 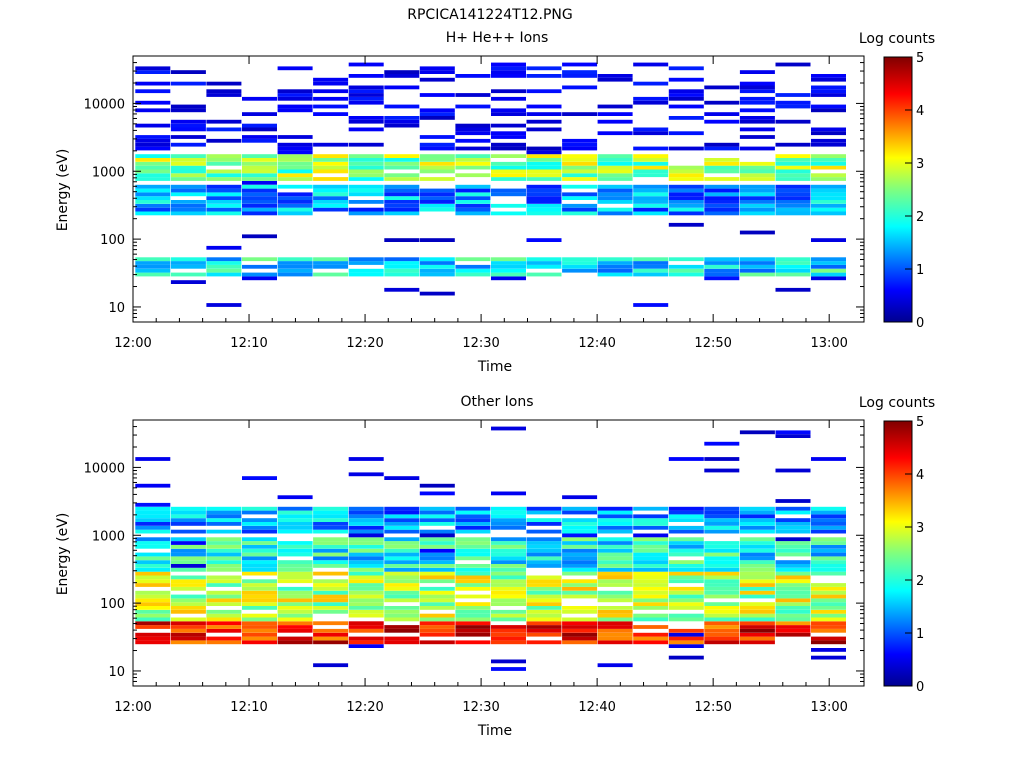 What do you see at coordinates (712, 343) in the screenshot?
I see `x-tick-label: 12:50` at bounding box center [712, 343].